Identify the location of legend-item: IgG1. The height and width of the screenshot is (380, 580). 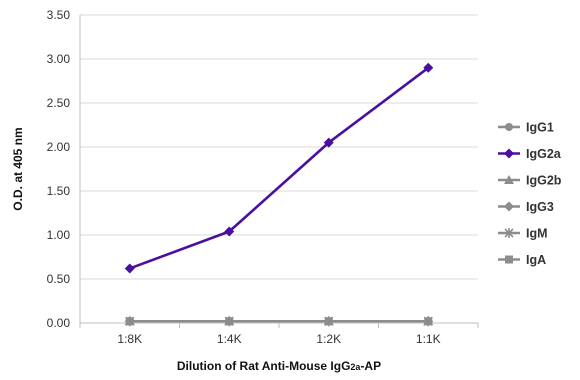
(526, 128).